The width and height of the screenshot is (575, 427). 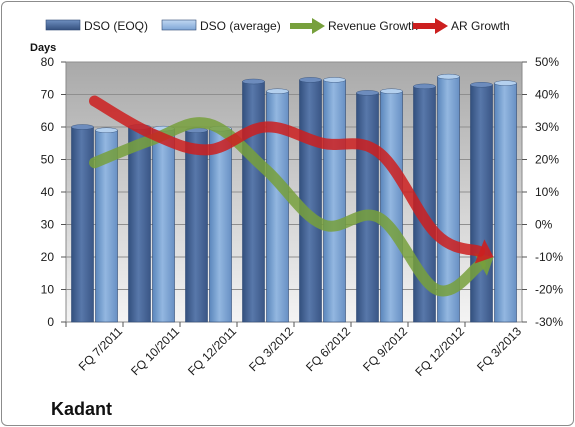 I want to click on legend-label: AR Growth, so click(x=480, y=26).